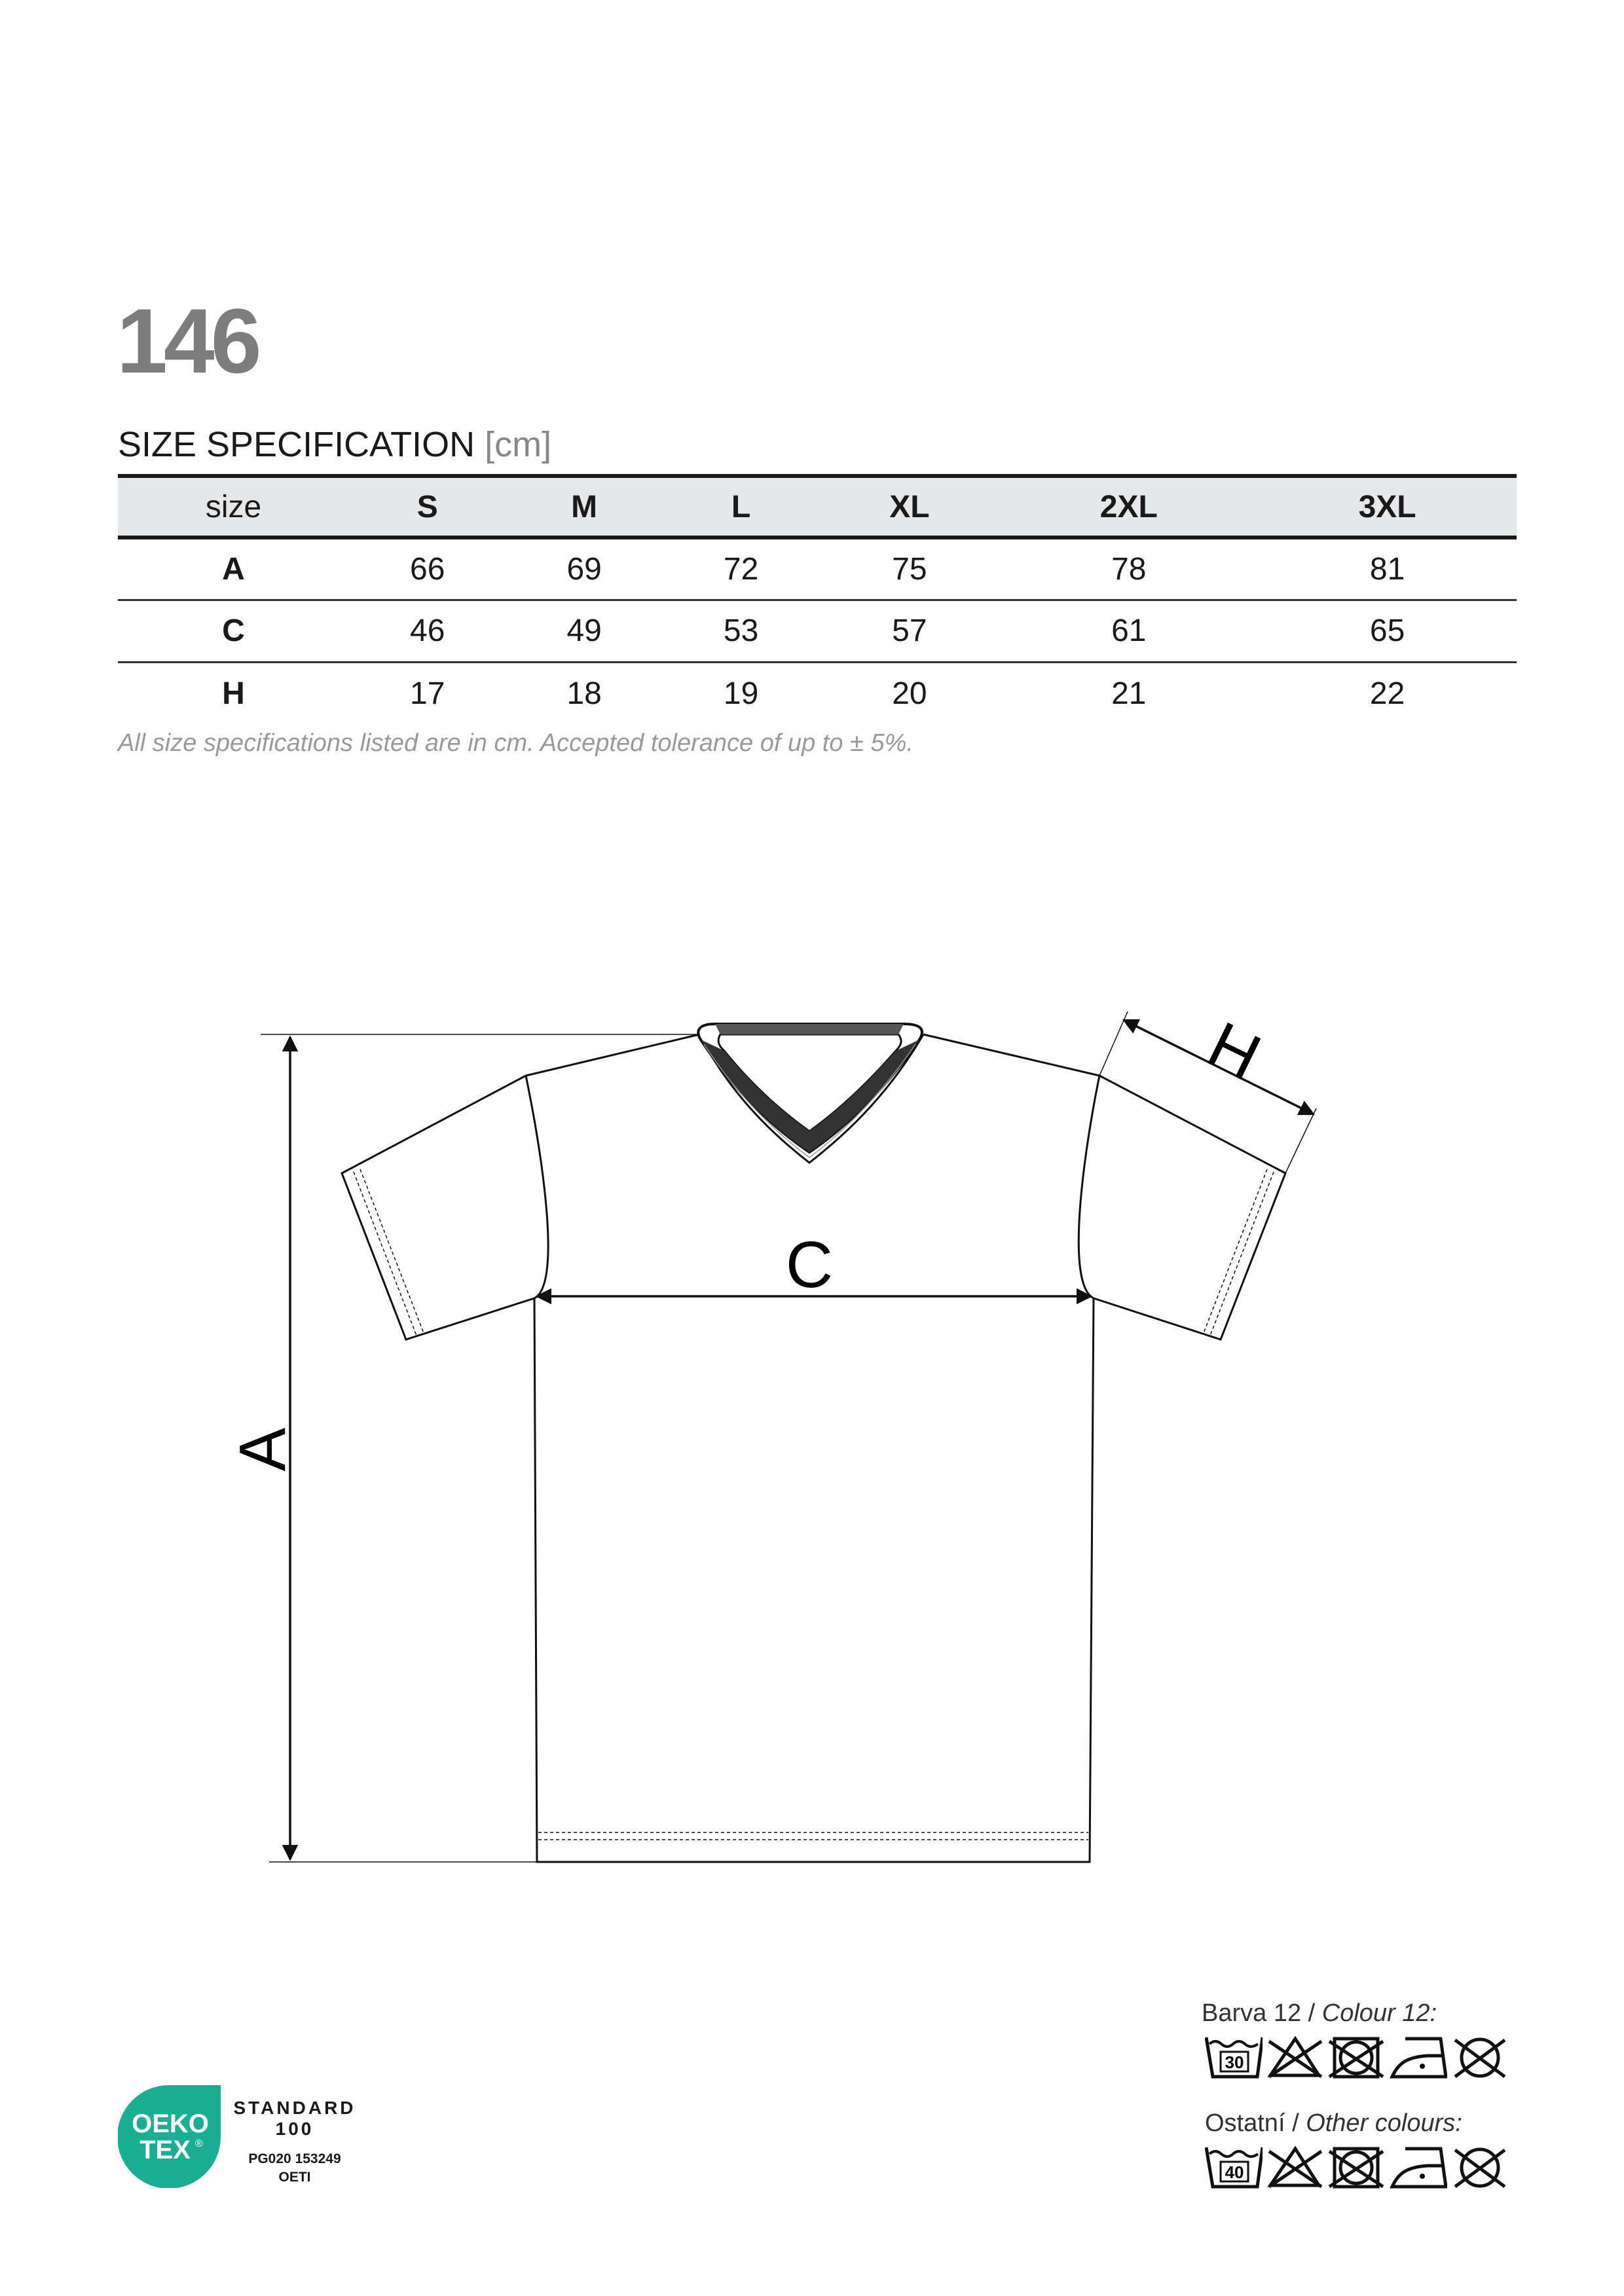  I want to click on wash-30-icon: 30, so click(1234, 2058).